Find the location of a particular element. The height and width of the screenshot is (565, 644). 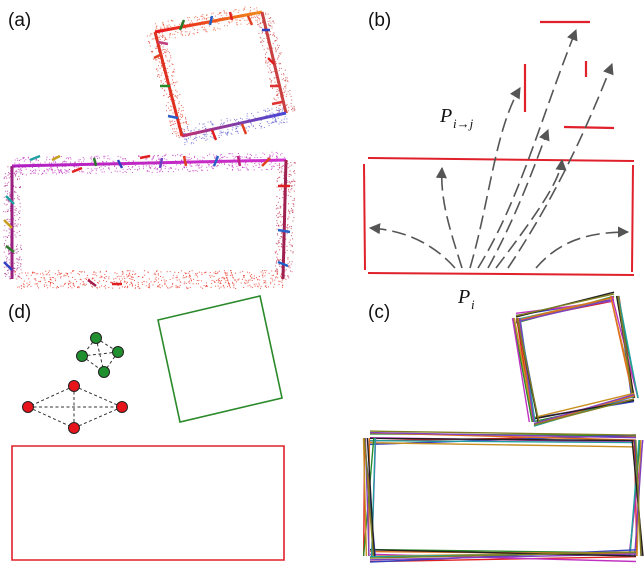

square-top-edge is located at coordinates (208, 22).